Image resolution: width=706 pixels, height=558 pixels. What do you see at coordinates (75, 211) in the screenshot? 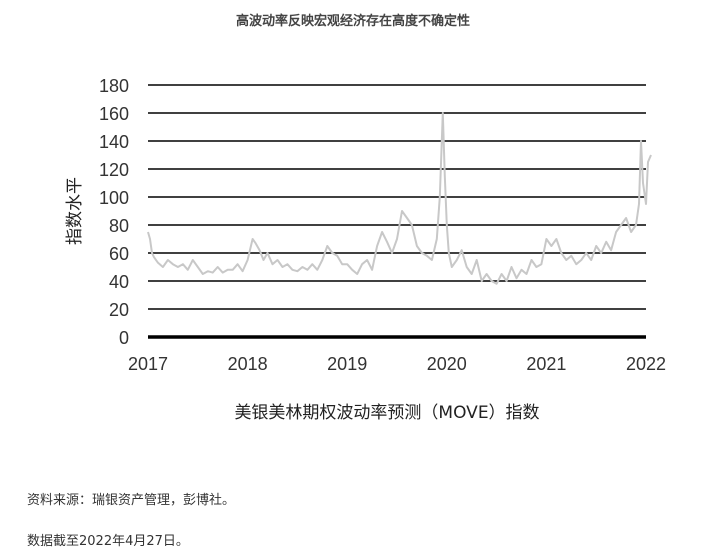
I see `y-axis-label: 指数水平` at bounding box center [75, 211].